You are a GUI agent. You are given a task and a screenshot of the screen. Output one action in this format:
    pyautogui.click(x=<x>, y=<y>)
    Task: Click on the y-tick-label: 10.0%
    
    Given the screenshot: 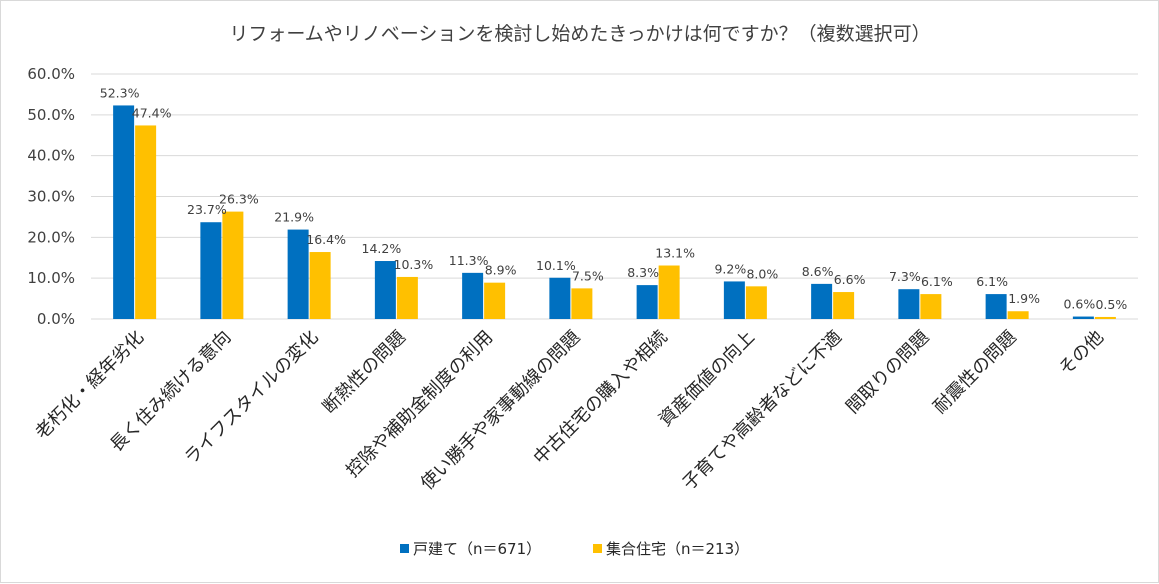 What is the action you would take?
    pyautogui.click(x=51, y=278)
    